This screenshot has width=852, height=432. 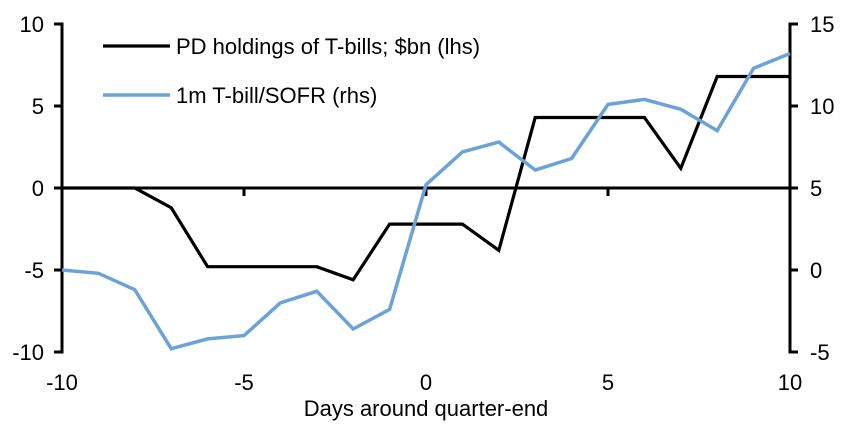 I want to click on x-axis-title: Days around quarter-end, so click(x=426, y=408).